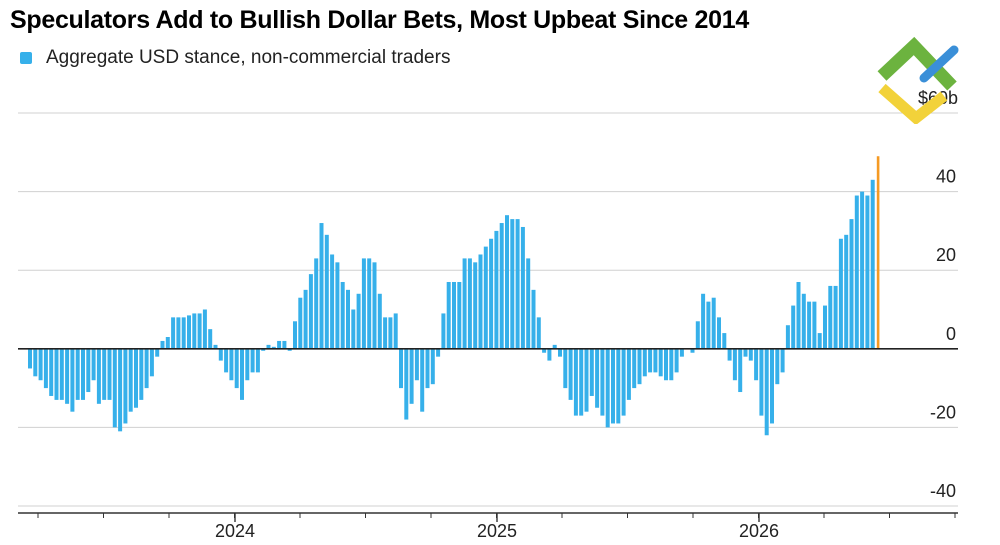 Image resolution: width=1000 pixels, height=545 pixels. What do you see at coordinates (878, 252) in the screenshot?
I see `highlight-bar` at bounding box center [878, 252].